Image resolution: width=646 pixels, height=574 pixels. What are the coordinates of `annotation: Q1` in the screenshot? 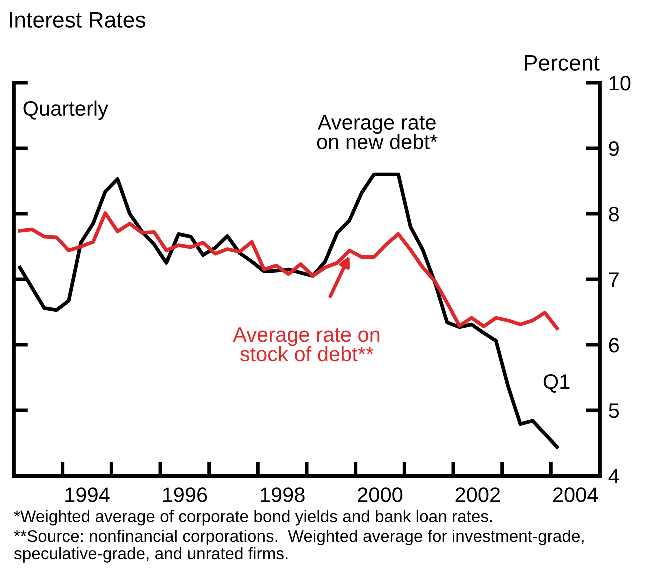 It's located at (557, 383).